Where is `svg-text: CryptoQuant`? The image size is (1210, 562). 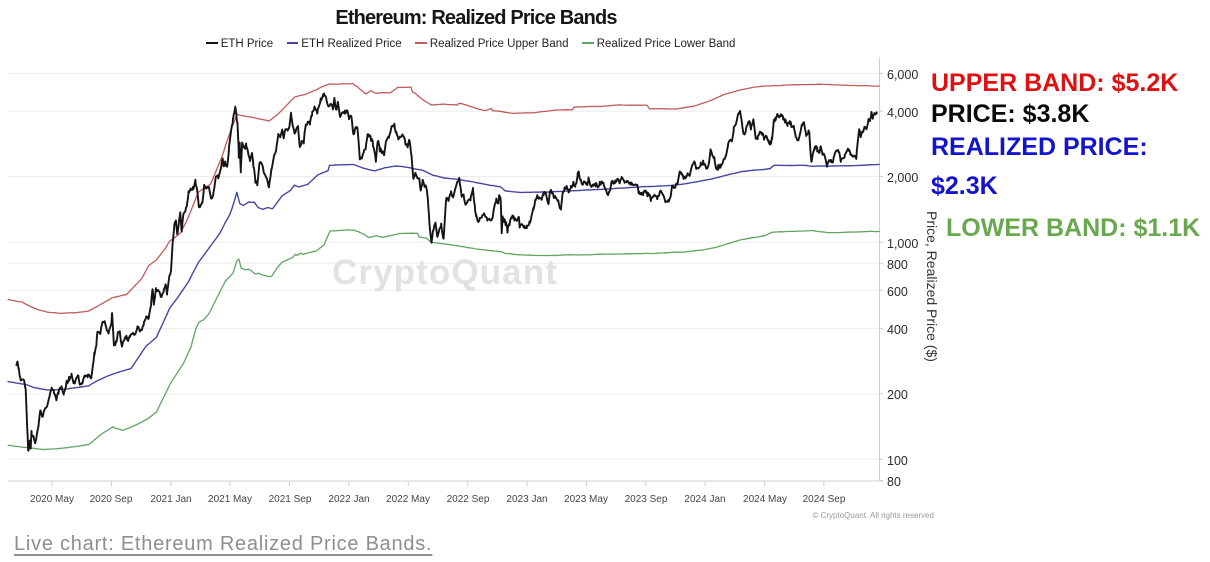
svg-text: CryptoQuant is located at coordinates (445, 272).